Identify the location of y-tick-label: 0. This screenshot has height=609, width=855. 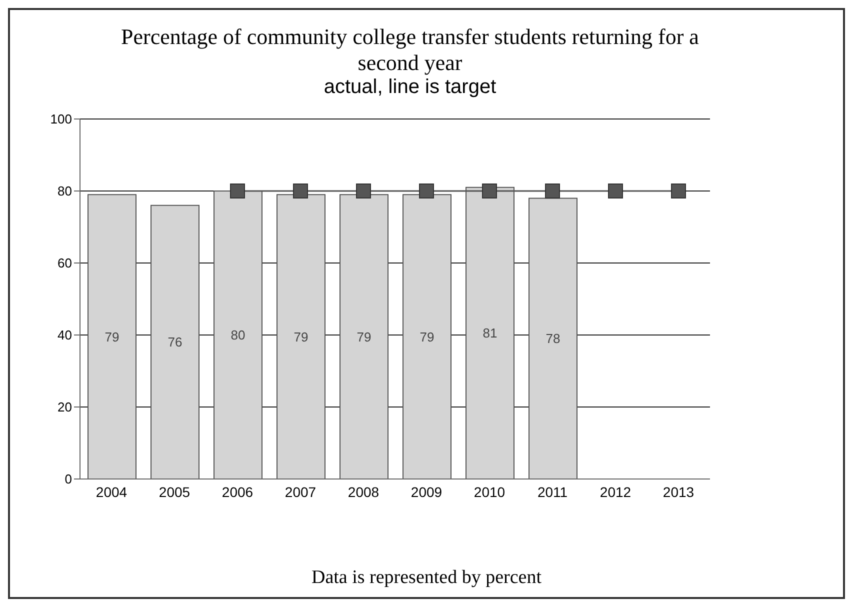
(68, 479).